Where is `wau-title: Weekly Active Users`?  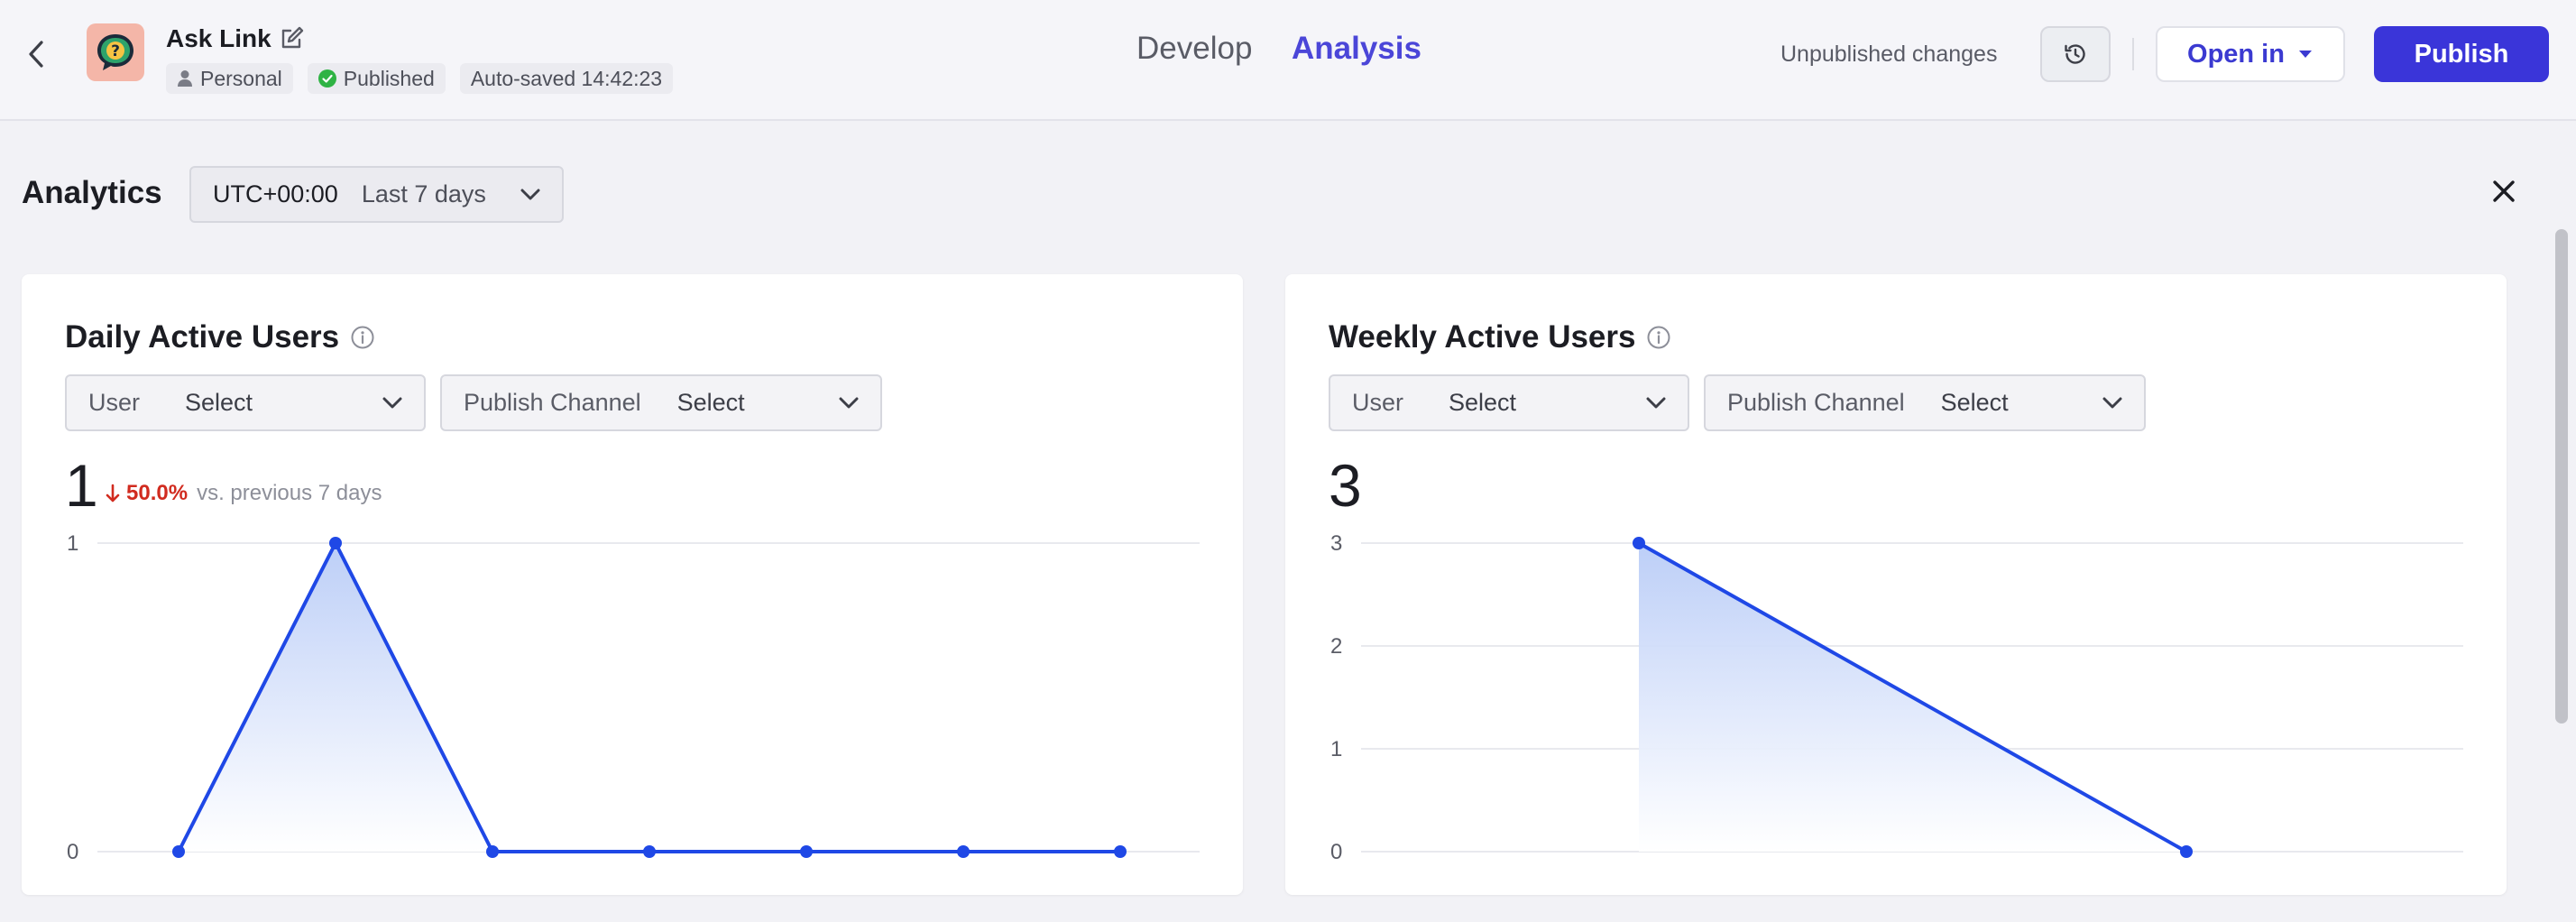
wau-title: Weekly Active Users is located at coordinates (1483, 337).